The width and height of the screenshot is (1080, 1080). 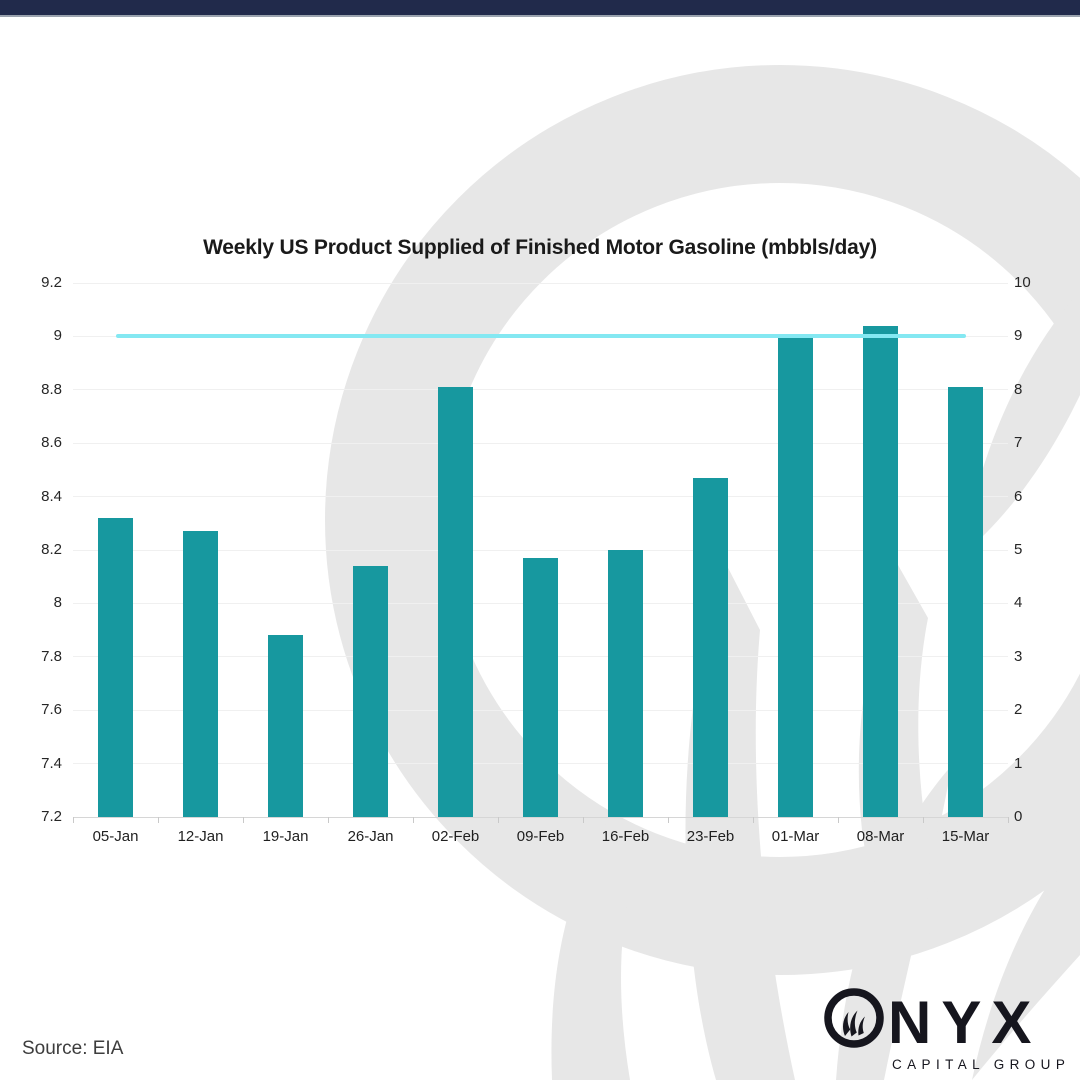 What do you see at coordinates (981, 1064) in the screenshot?
I see `logo-subtitle: CAPITAL GROUP` at bounding box center [981, 1064].